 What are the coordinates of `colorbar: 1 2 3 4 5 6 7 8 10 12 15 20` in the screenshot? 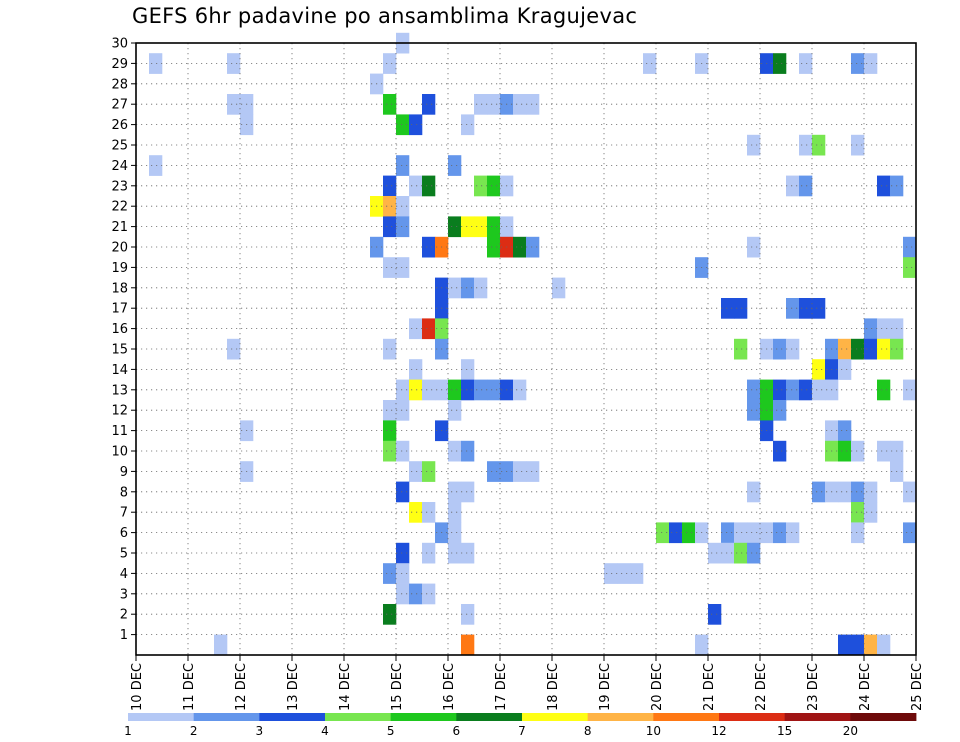 It's located at (520, 725).